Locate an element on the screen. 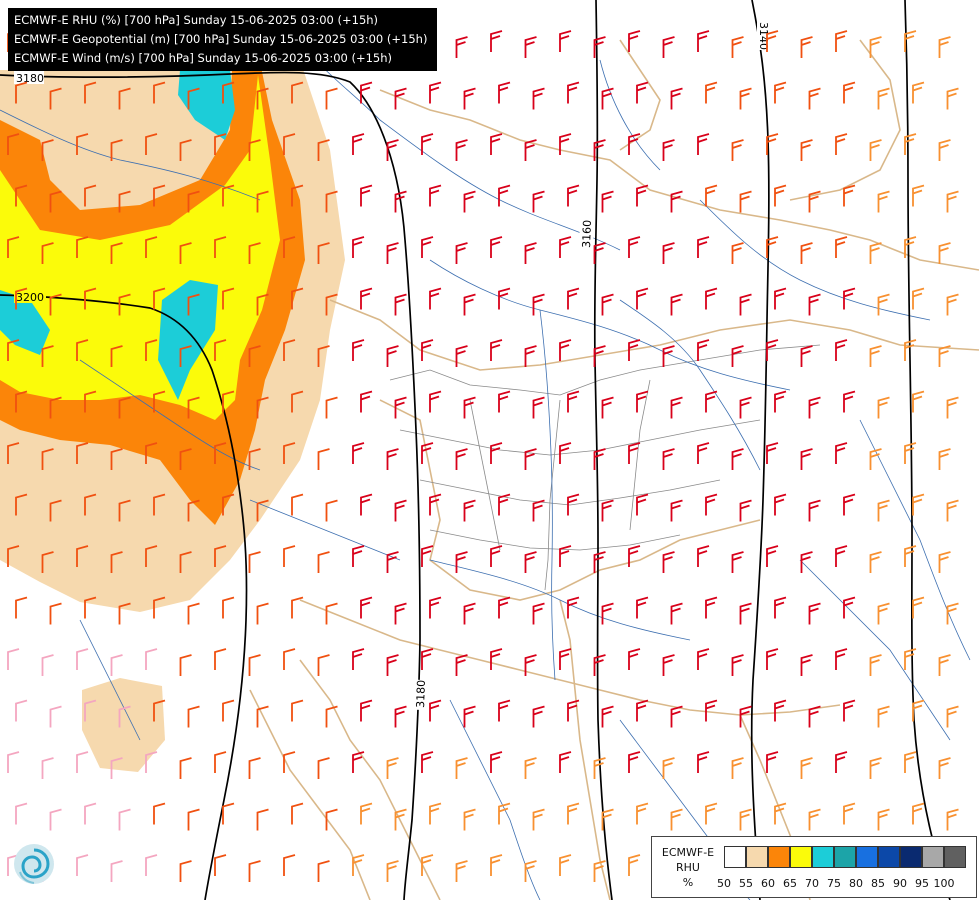 This screenshot has width=979, height=900. rhu-55-island is located at coordinates (123, 725).